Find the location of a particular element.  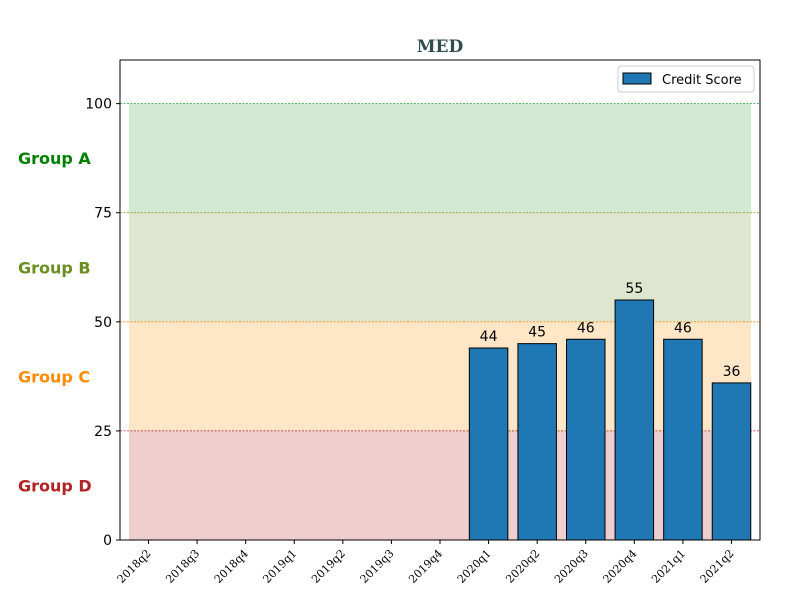

bar-2020q1 is located at coordinates (488, 444).